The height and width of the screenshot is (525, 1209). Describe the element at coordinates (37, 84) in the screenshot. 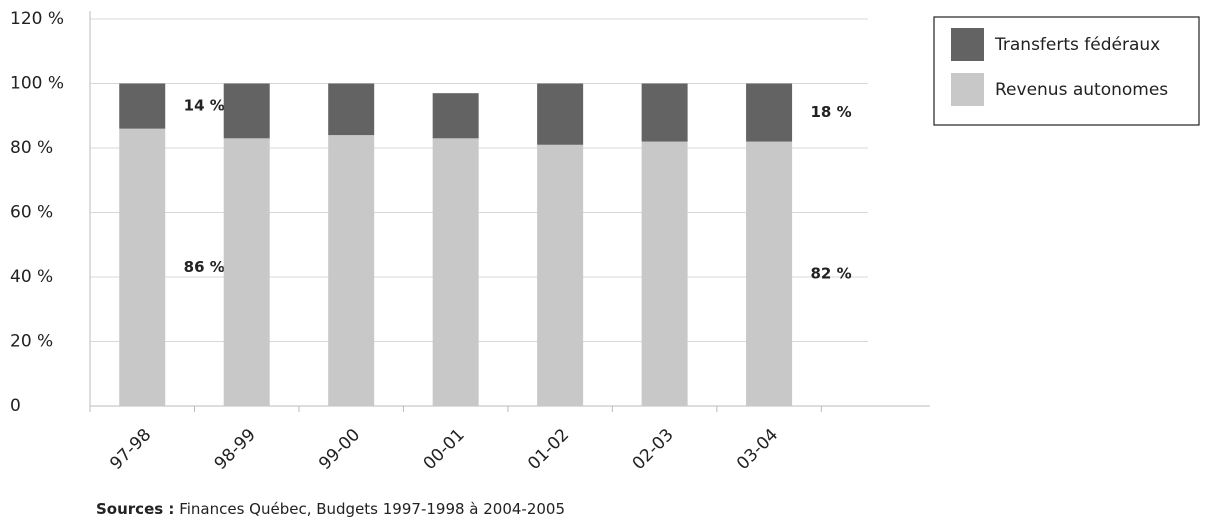

I see `y-tick-label: 100 %` at that location.